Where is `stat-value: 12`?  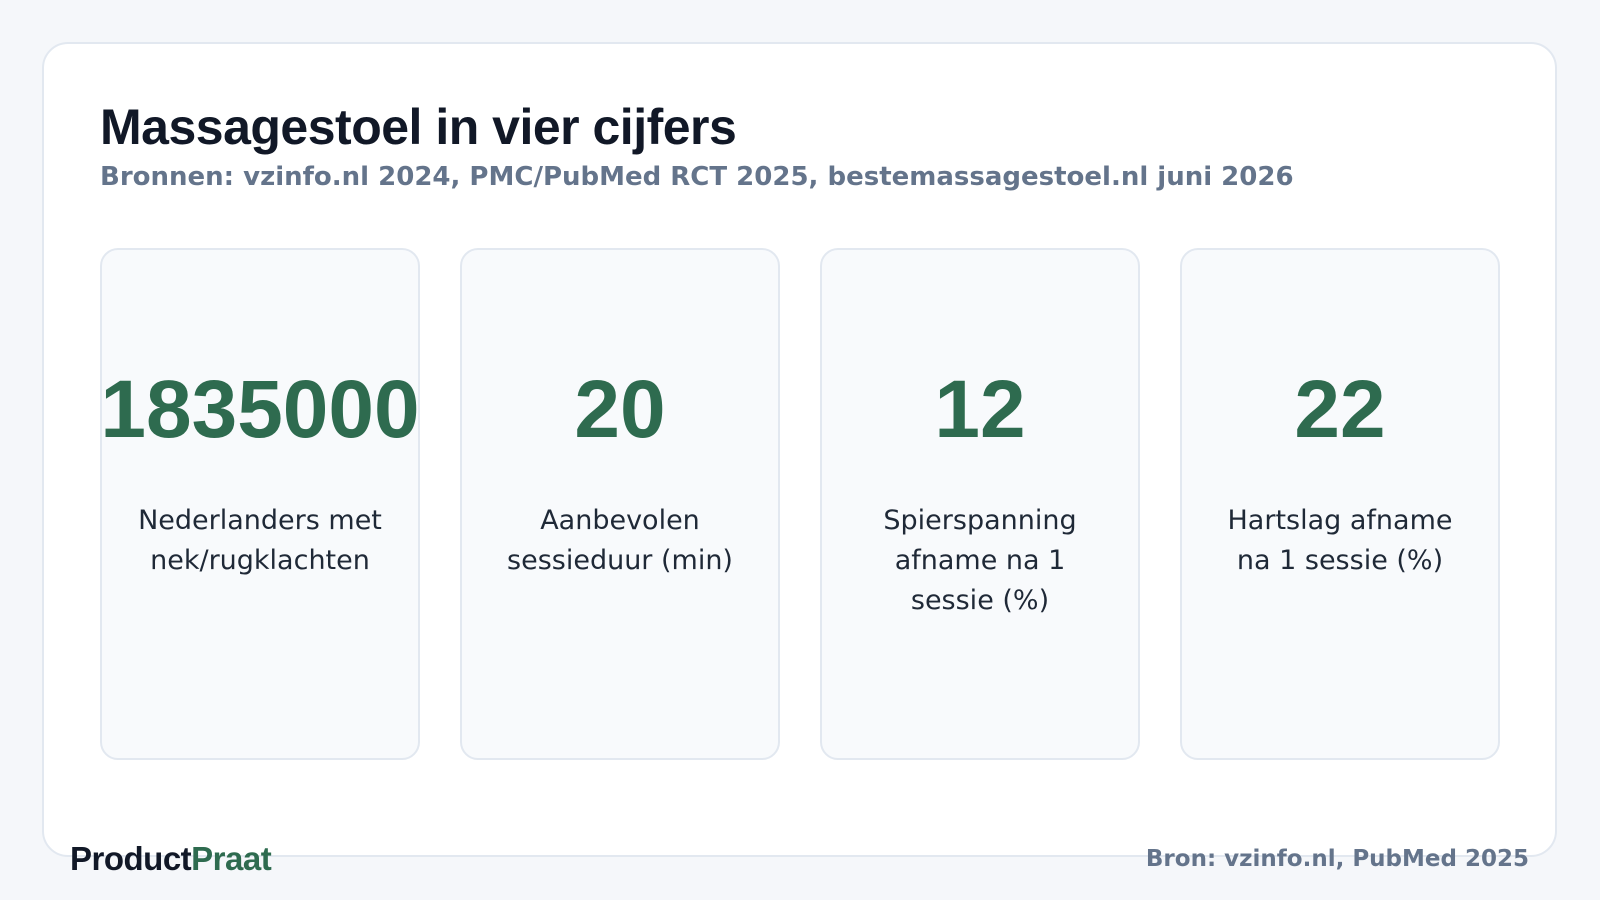
stat-value: 12 is located at coordinates (980, 409).